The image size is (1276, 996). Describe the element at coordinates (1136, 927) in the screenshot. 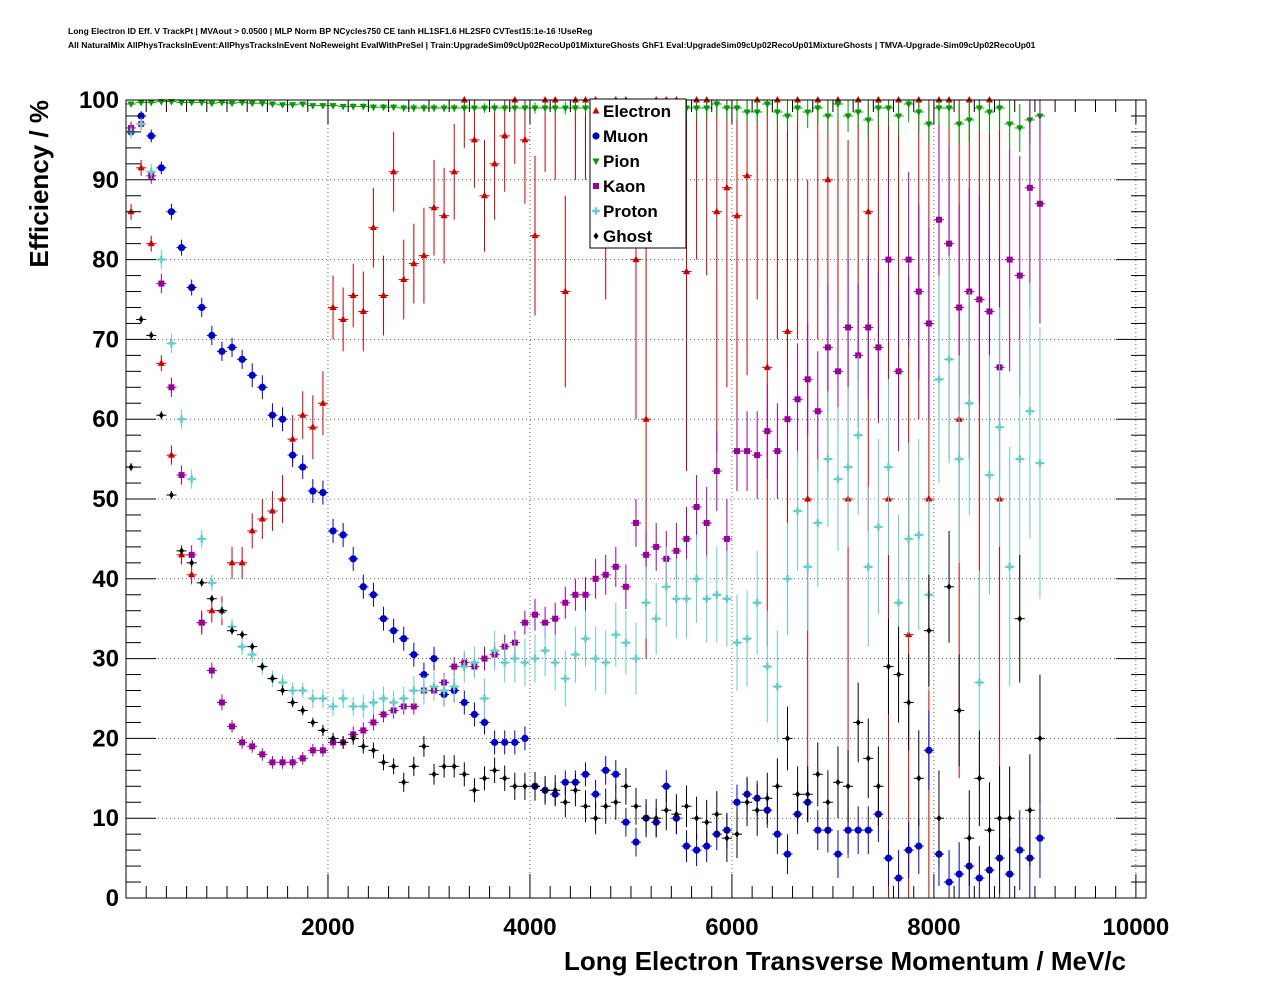

I see `x-tick-label: 10000` at that location.